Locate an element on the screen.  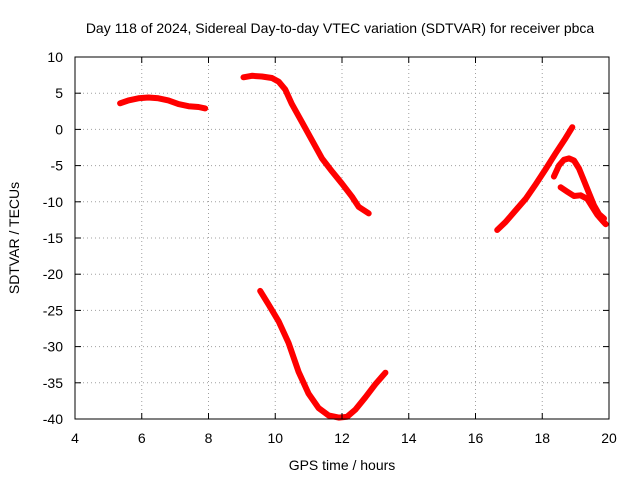
y-tick-labels: 10 5 0 -5 -10 -15 -20 -25 -30 -35 -40 is located at coordinates (53, 238).